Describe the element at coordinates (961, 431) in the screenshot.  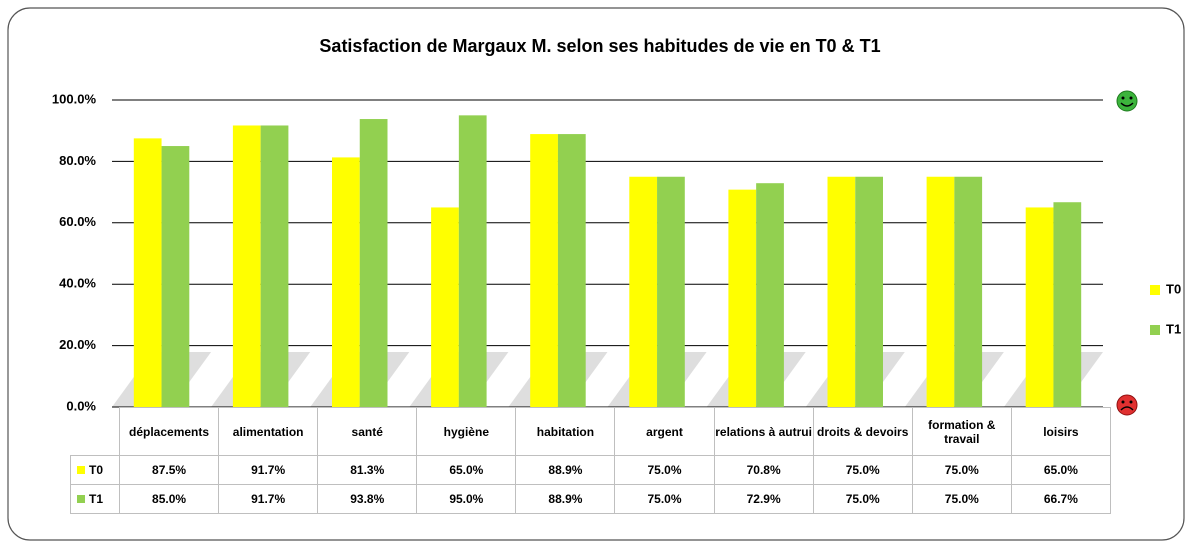
I see `category-label: formation & travail` at that location.